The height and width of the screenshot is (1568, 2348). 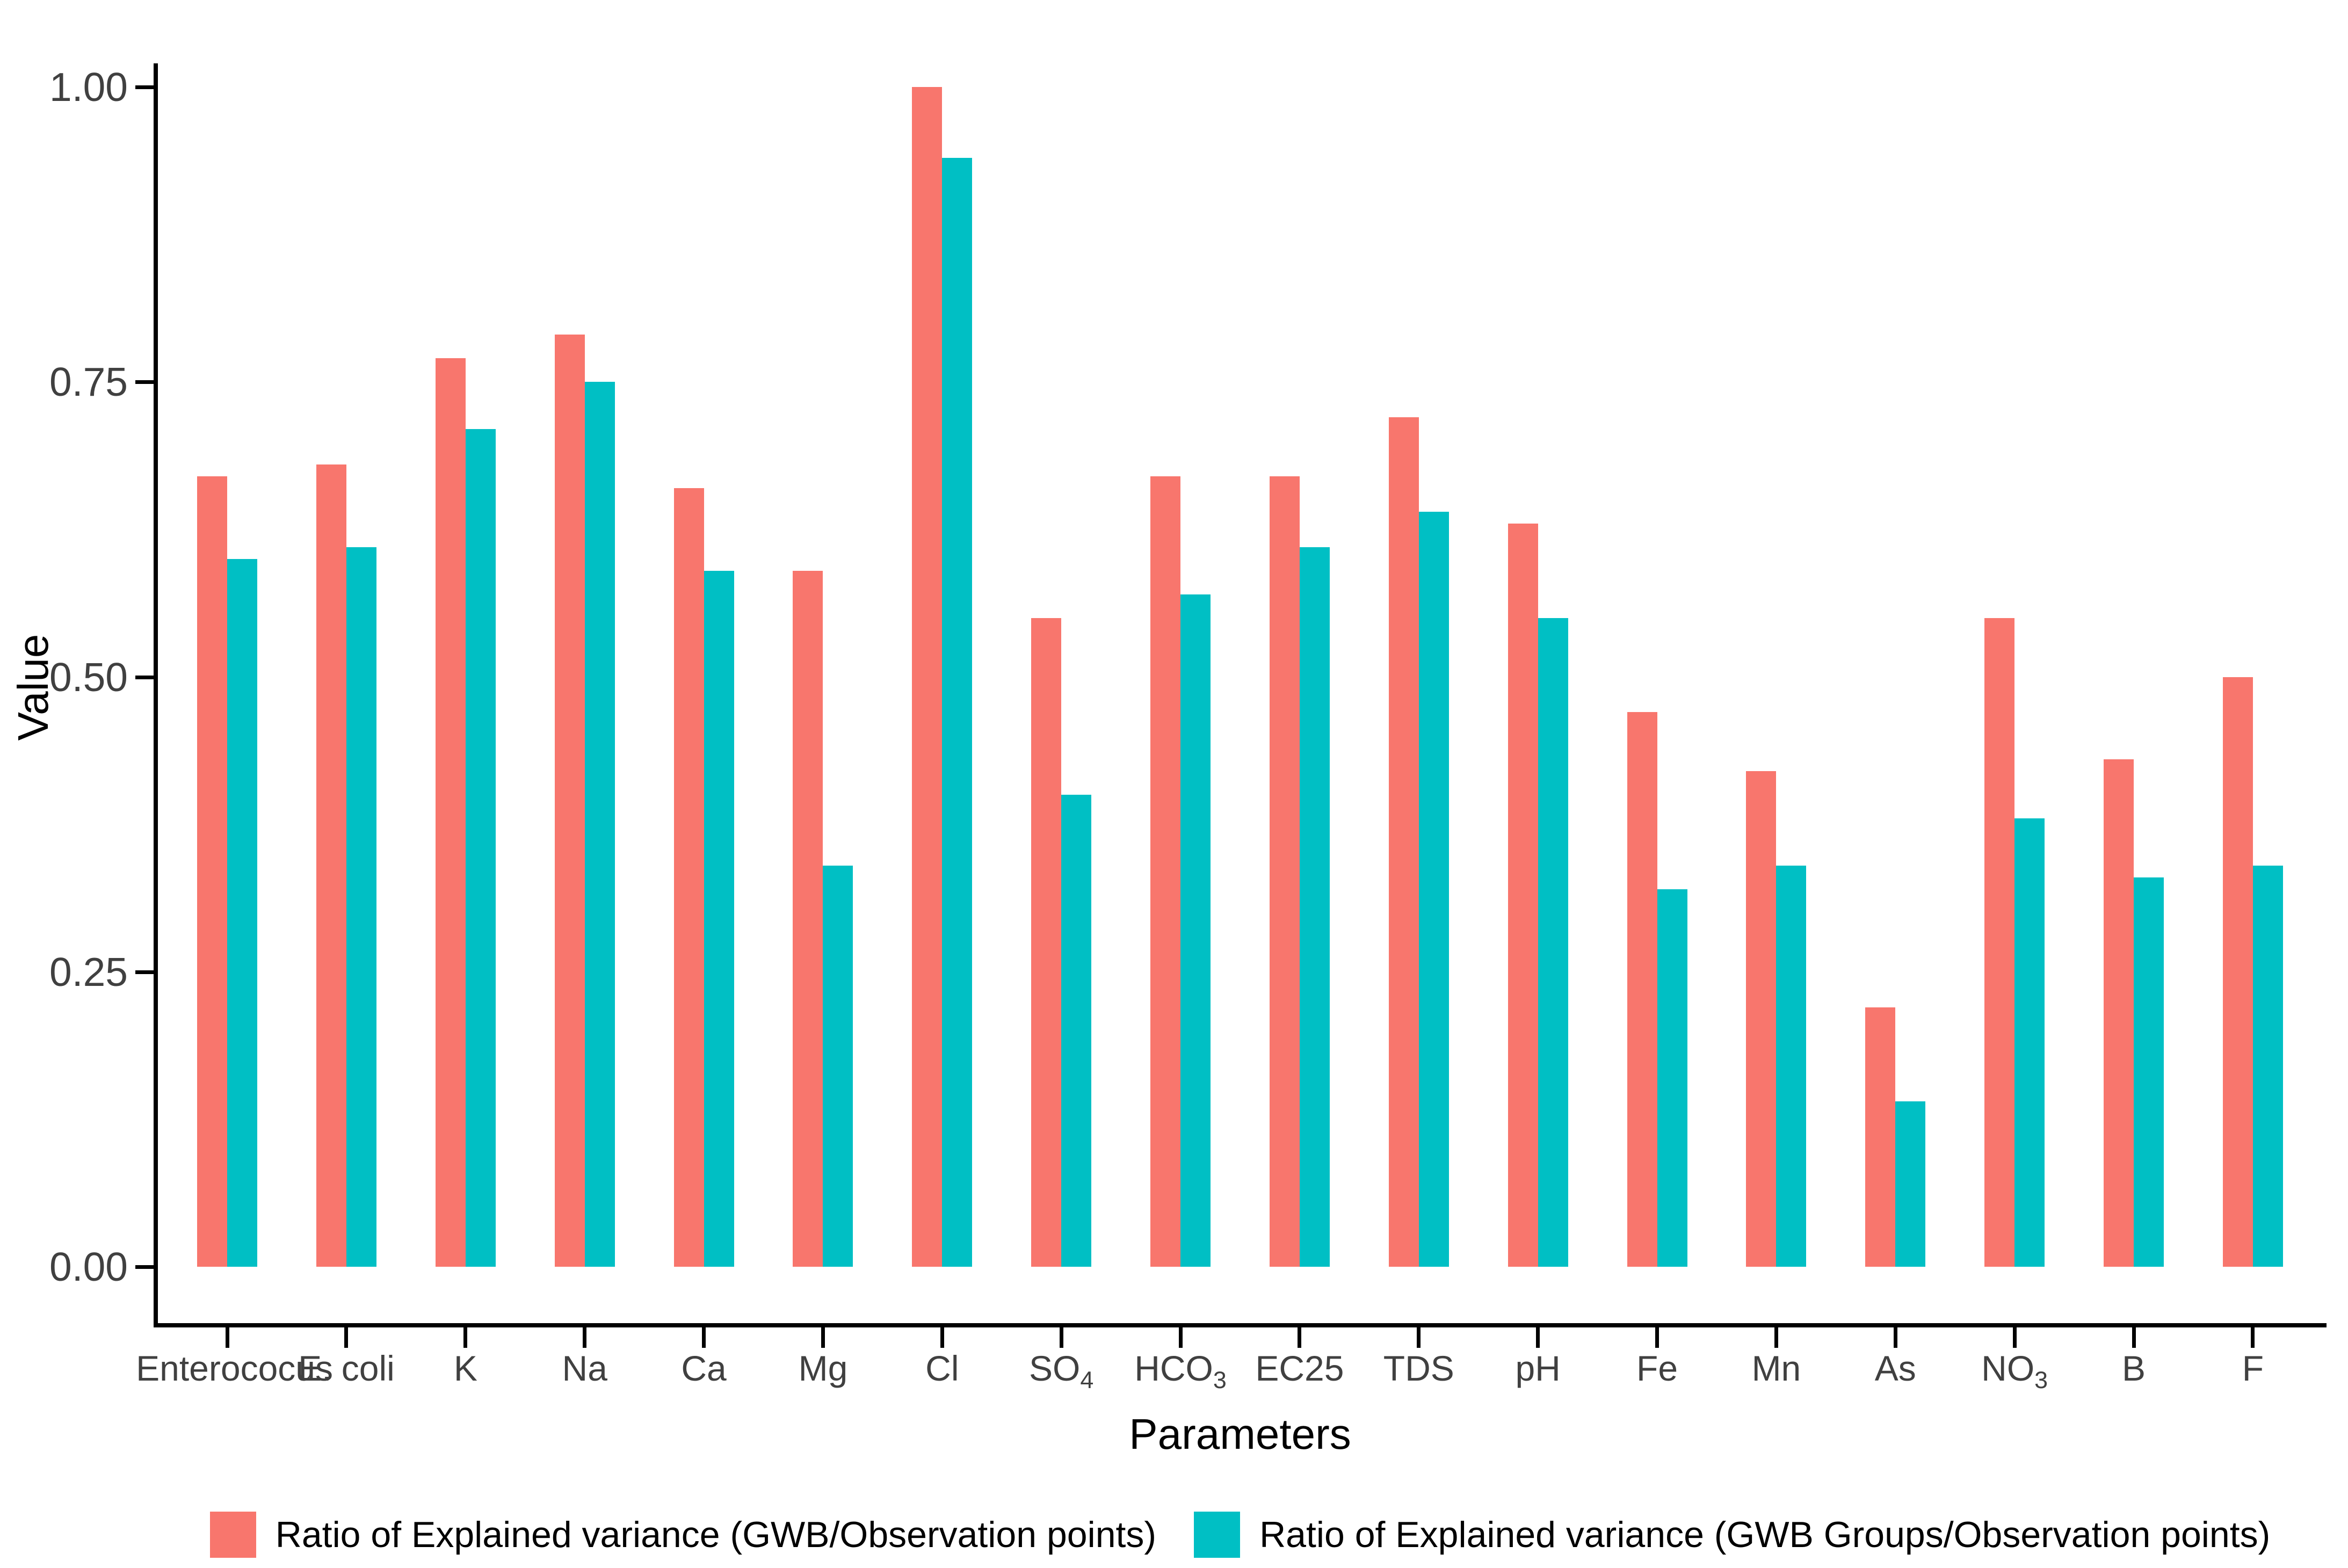 I want to click on x-tick-mark-HCO3, so click(x=1180, y=1337).